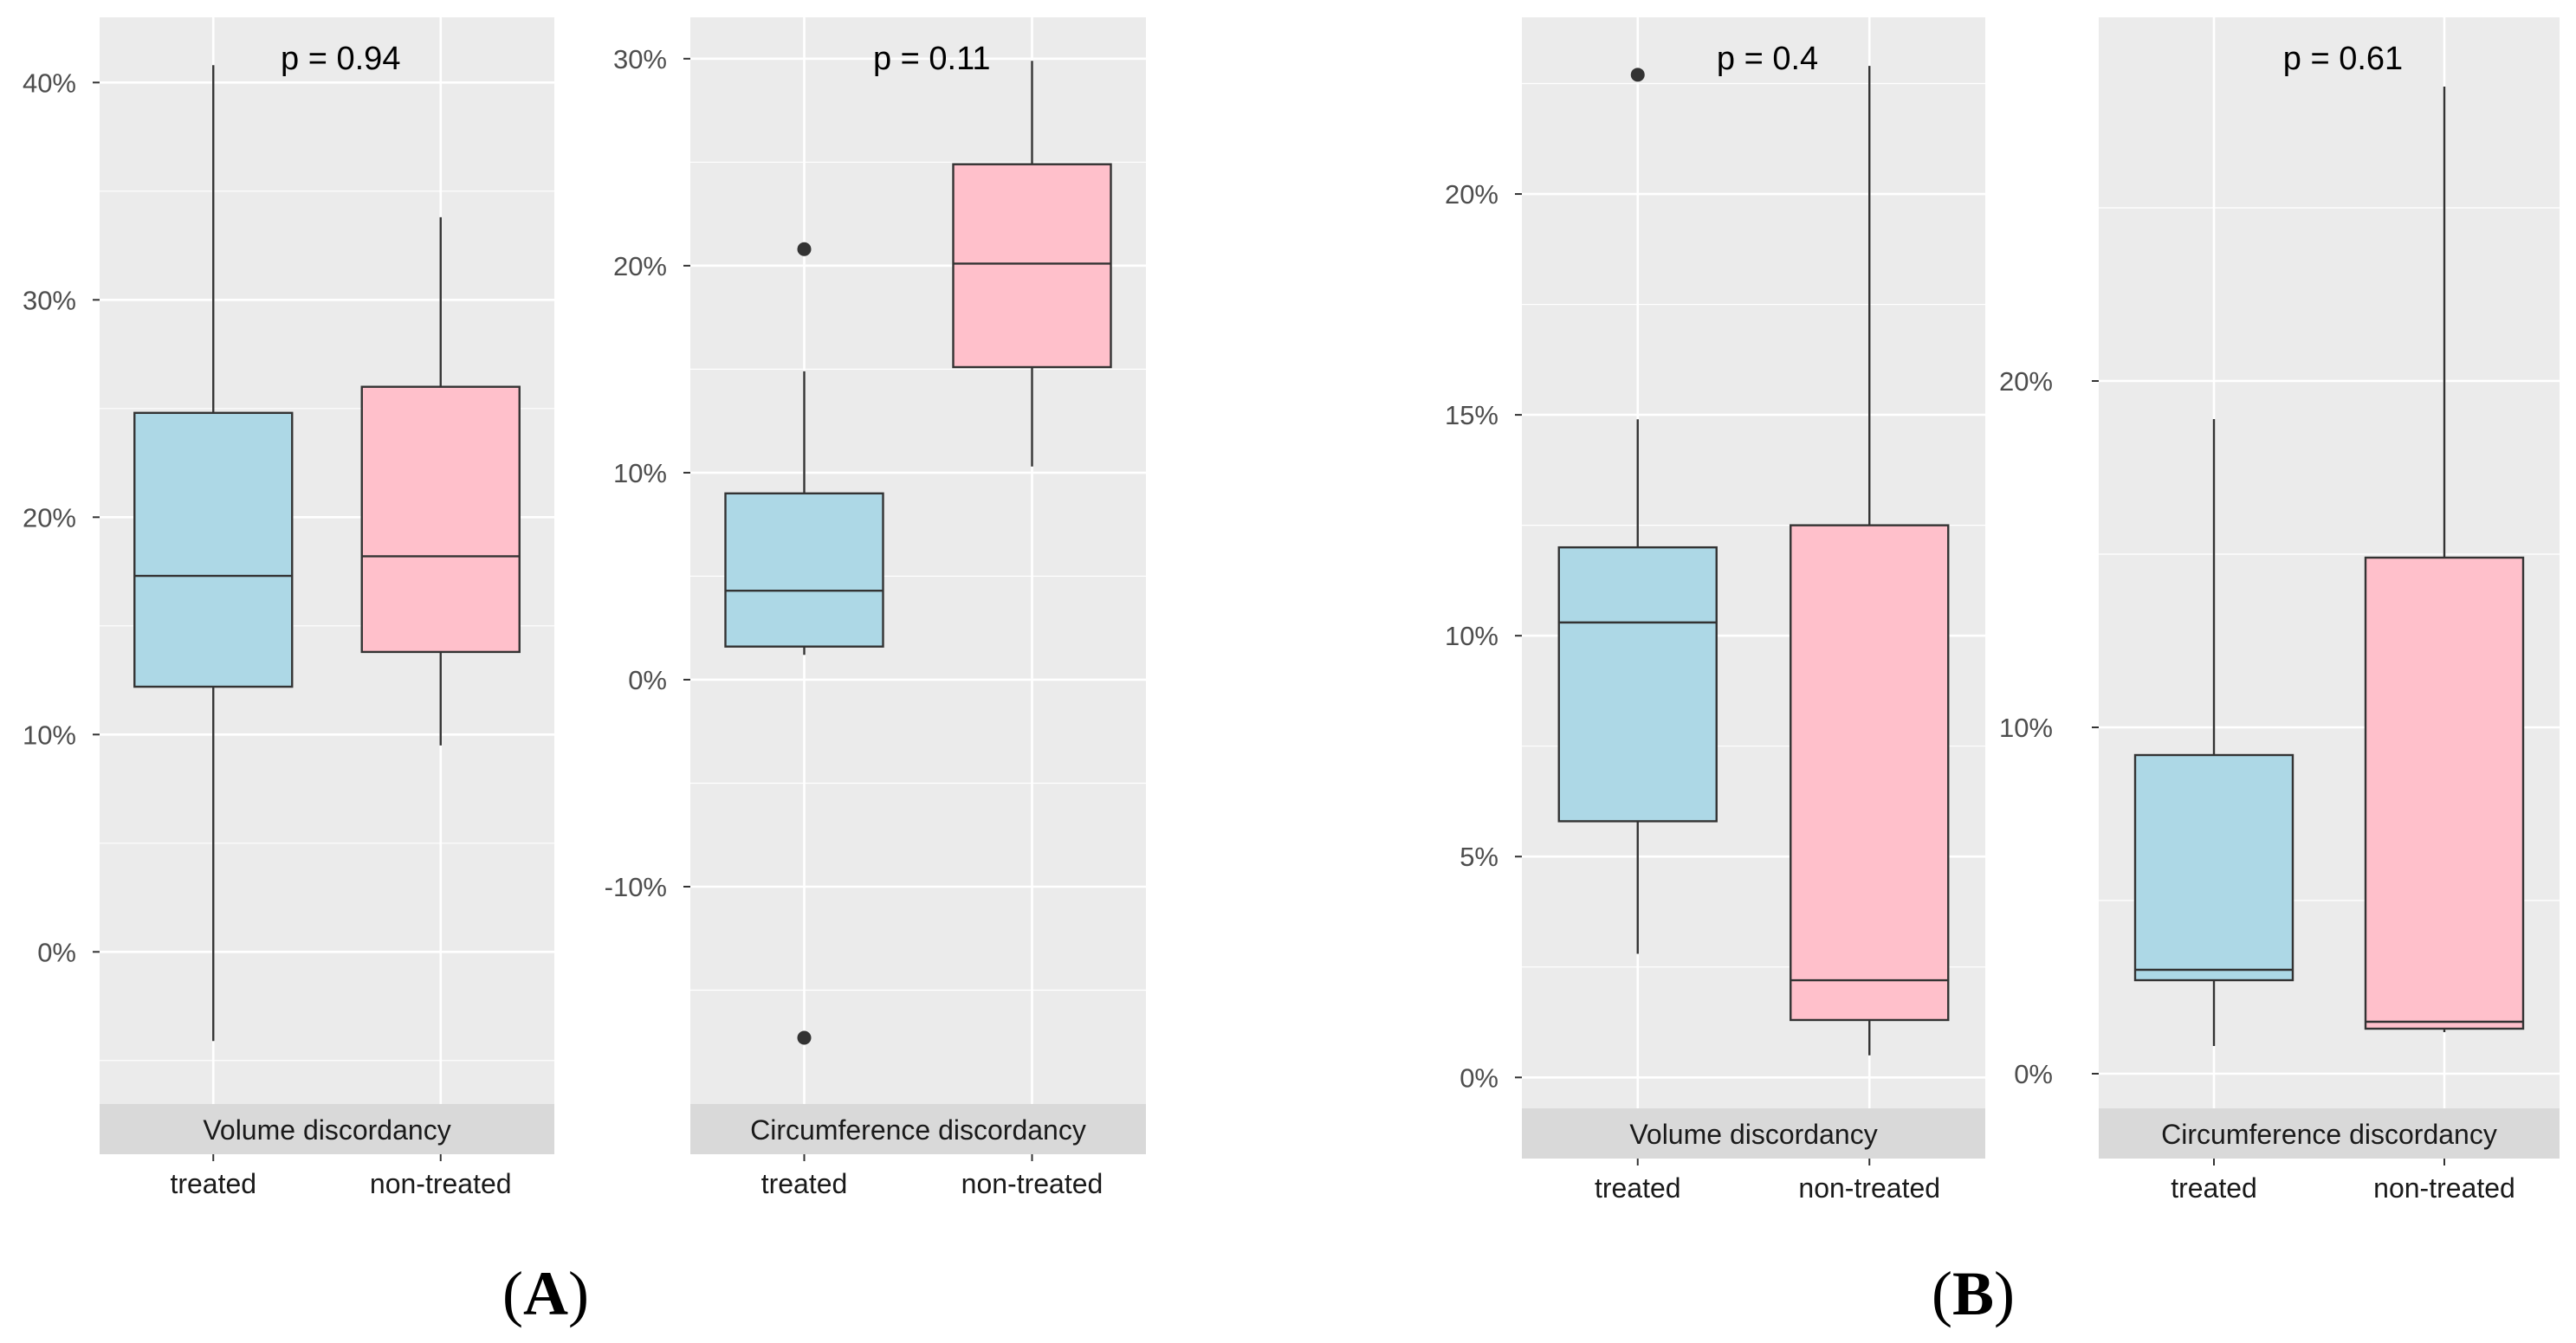  What do you see at coordinates (340, 59) in the screenshot?
I see `p-value-annotation: p = 0.94` at bounding box center [340, 59].